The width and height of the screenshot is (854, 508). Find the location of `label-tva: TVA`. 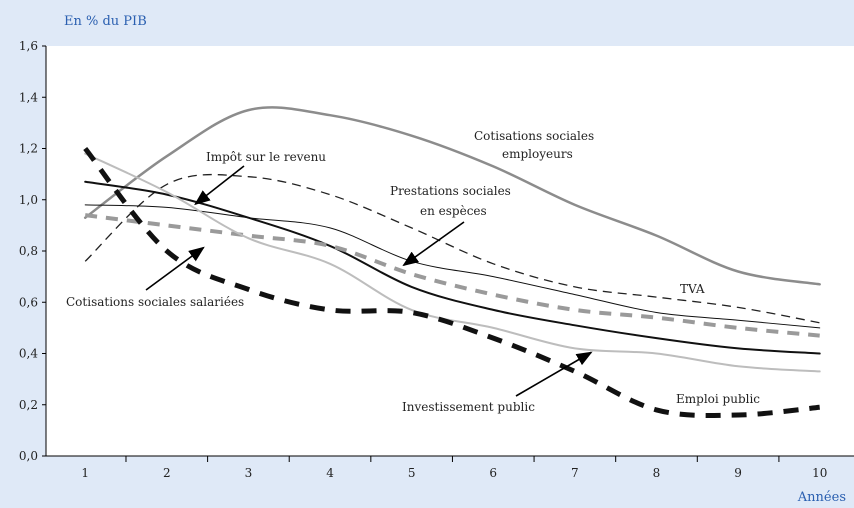

label-tva: TVA is located at coordinates (692, 289).